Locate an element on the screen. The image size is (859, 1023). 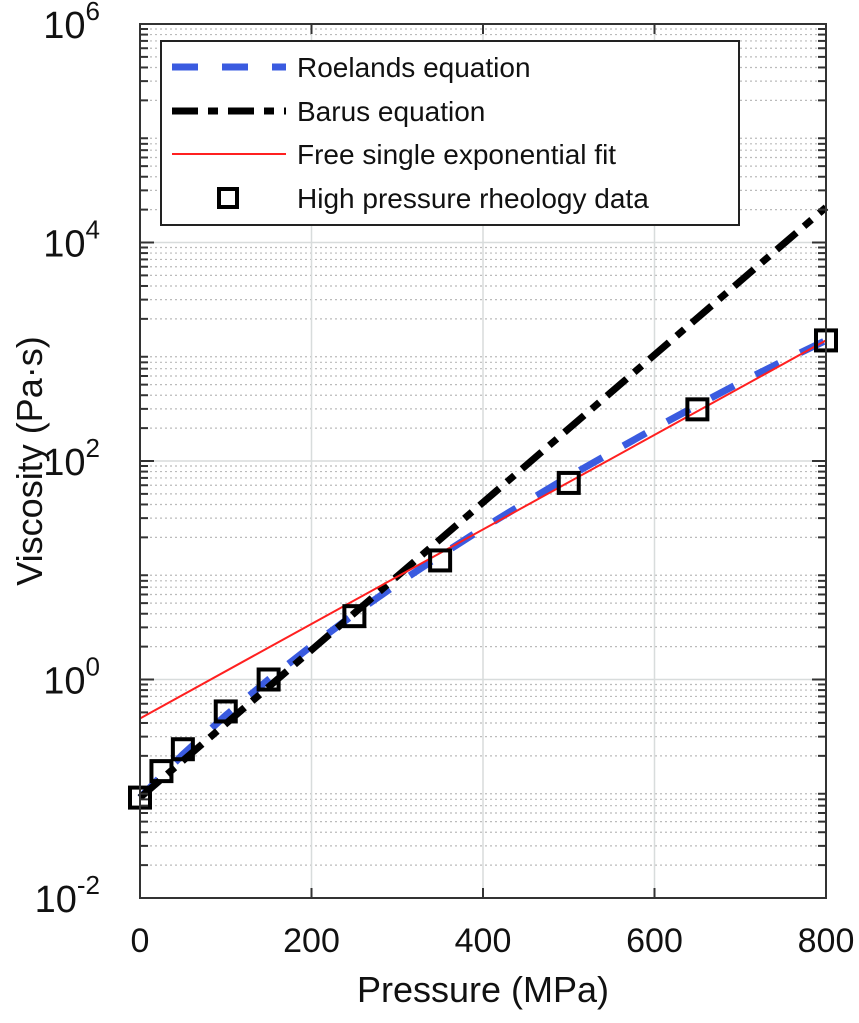
y-tick-label: 10⁻² is located at coordinates (67, 895).